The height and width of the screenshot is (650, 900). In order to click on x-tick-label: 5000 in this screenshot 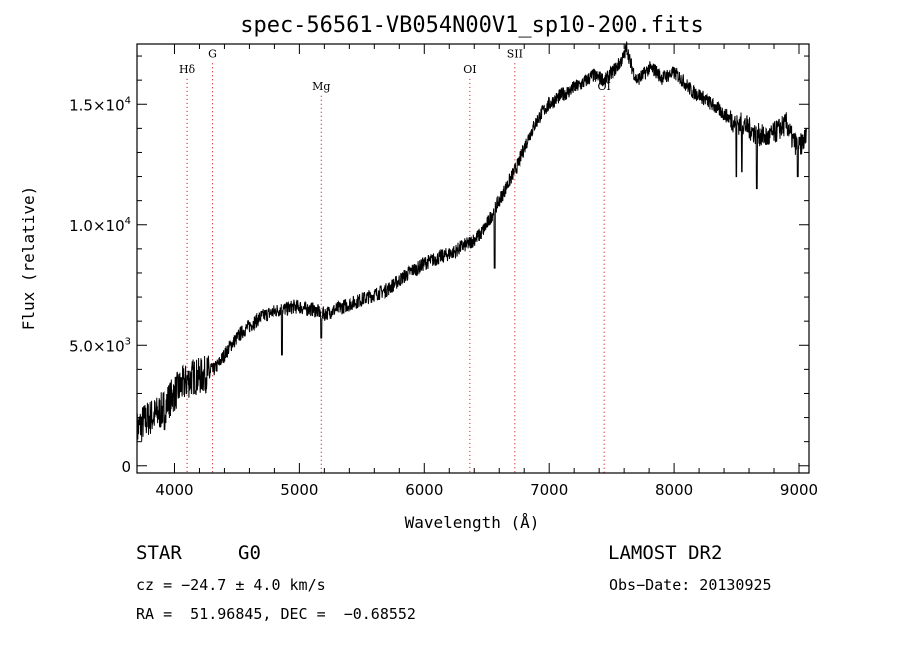, I will do `click(299, 490)`.